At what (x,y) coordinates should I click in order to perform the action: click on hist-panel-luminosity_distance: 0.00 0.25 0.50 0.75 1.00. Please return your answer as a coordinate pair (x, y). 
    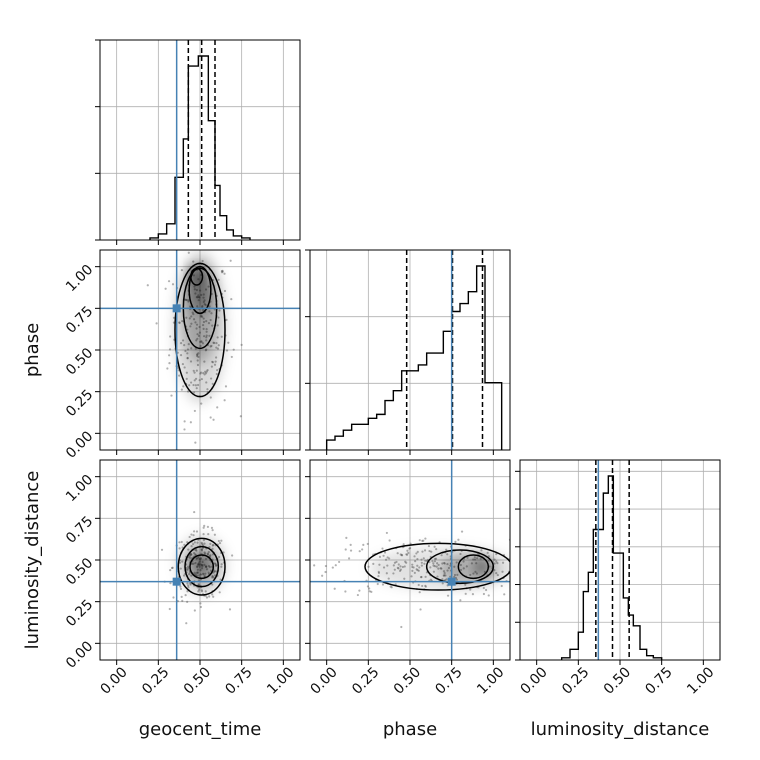
    Looking at the image, I should click on (618, 578).